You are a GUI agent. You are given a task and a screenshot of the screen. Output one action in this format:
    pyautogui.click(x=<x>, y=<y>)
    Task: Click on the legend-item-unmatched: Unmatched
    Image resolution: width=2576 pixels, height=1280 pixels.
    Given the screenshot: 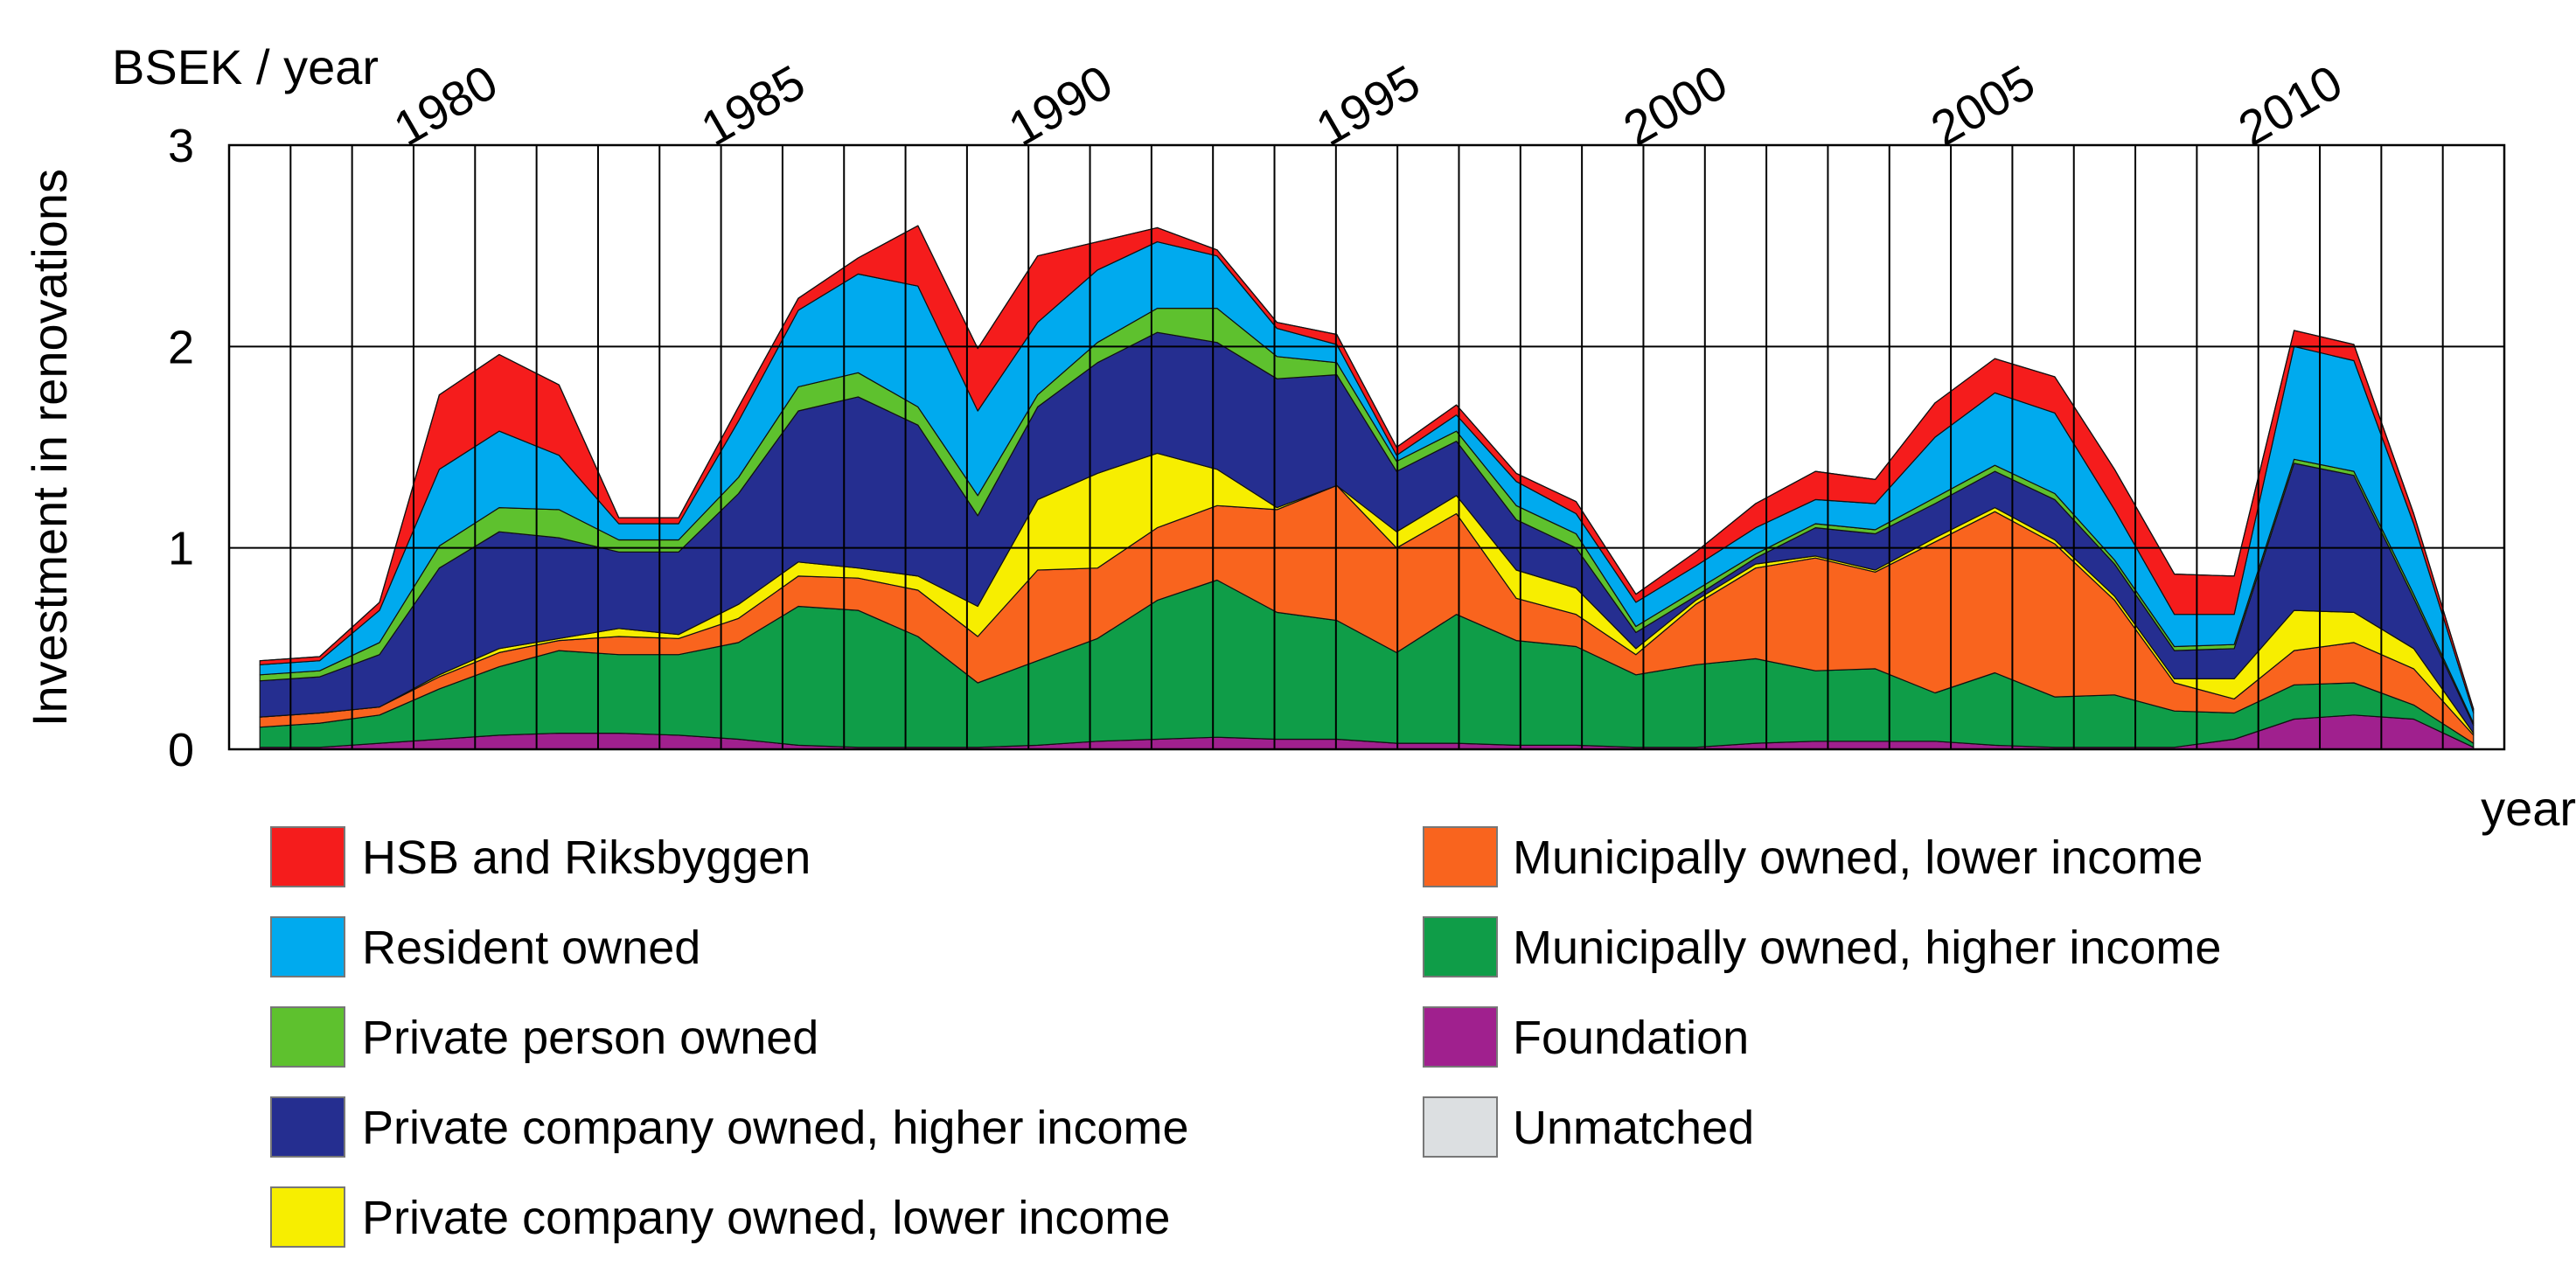 What is the action you would take?
    pyautogui.click(x=1588, y=1127)
    